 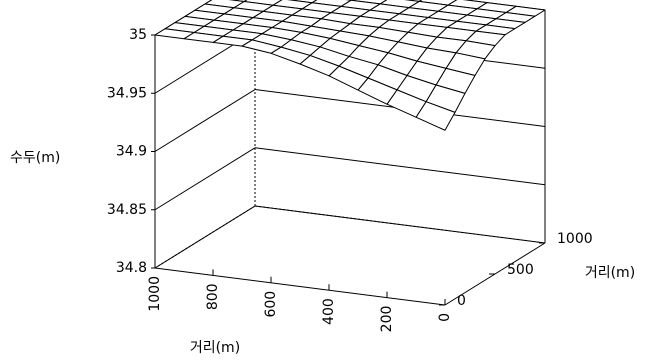 I want to click on x-tick-label: 1000, so click(x=155, y=294).